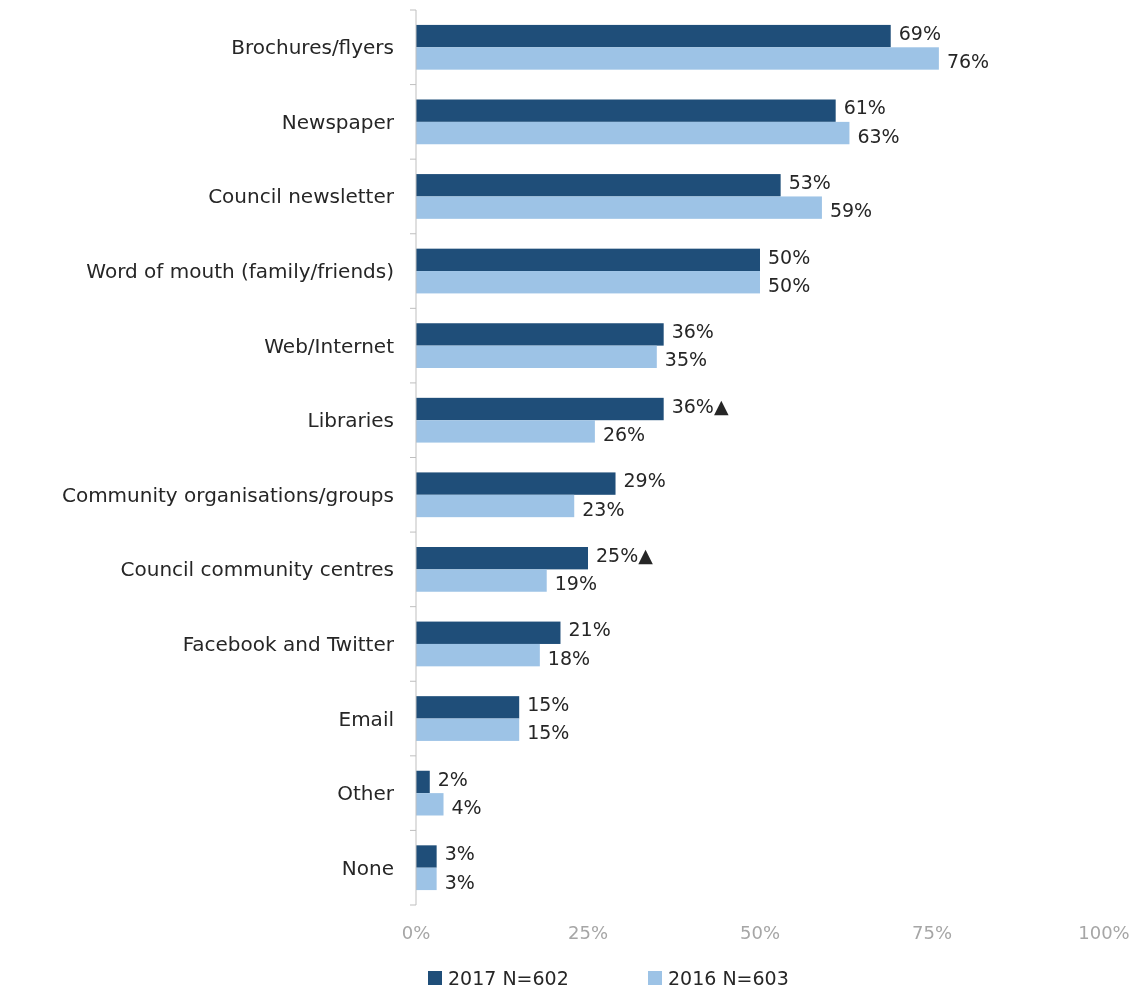 The width and height of the screenshot is (1136, 997). What do you see at coordinates (508, 977) in the screenshot?
I see `legend-label: 2017 N=602` at bounding box center [508, 977].